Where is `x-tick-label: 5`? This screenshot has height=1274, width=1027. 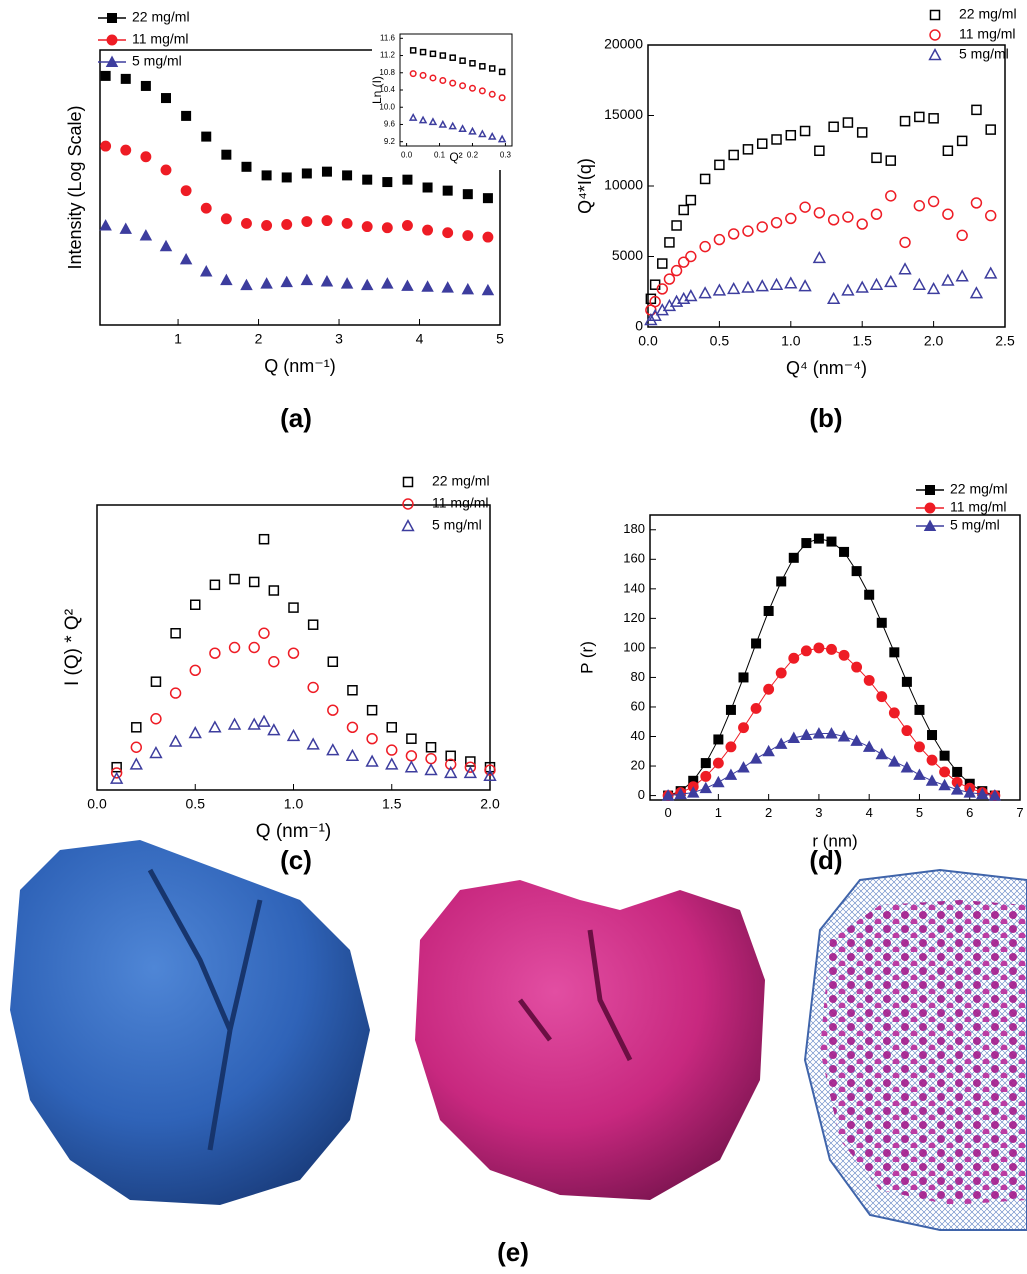
x-tick-label: 5 is located at coordinates (500, 338).